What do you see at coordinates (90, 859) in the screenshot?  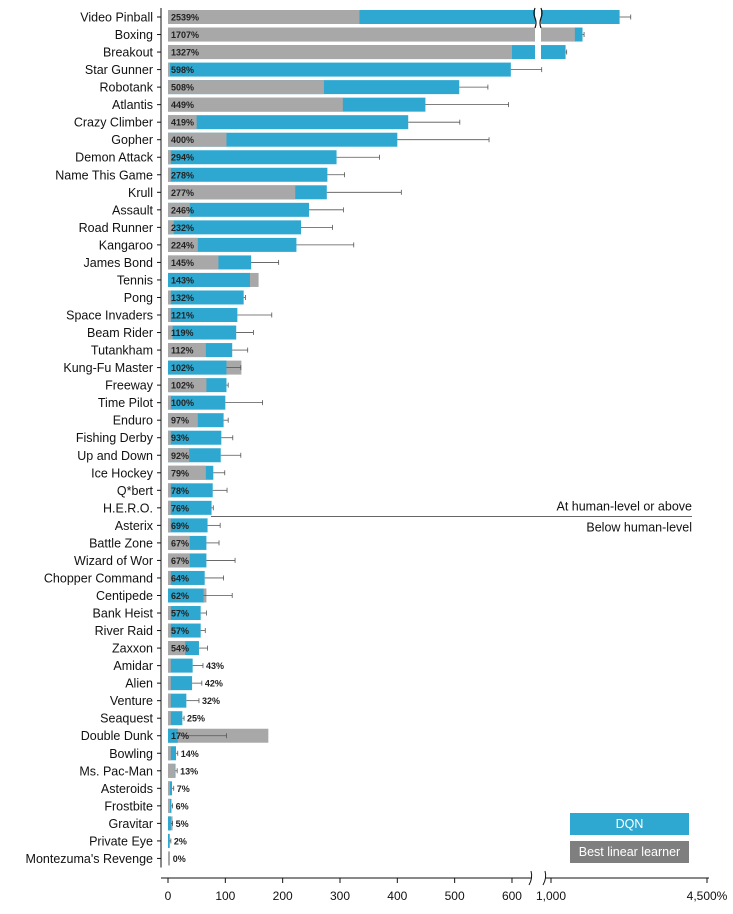 I see `game-label: Montezuma's Revenge` at bounding box center [90, 859].